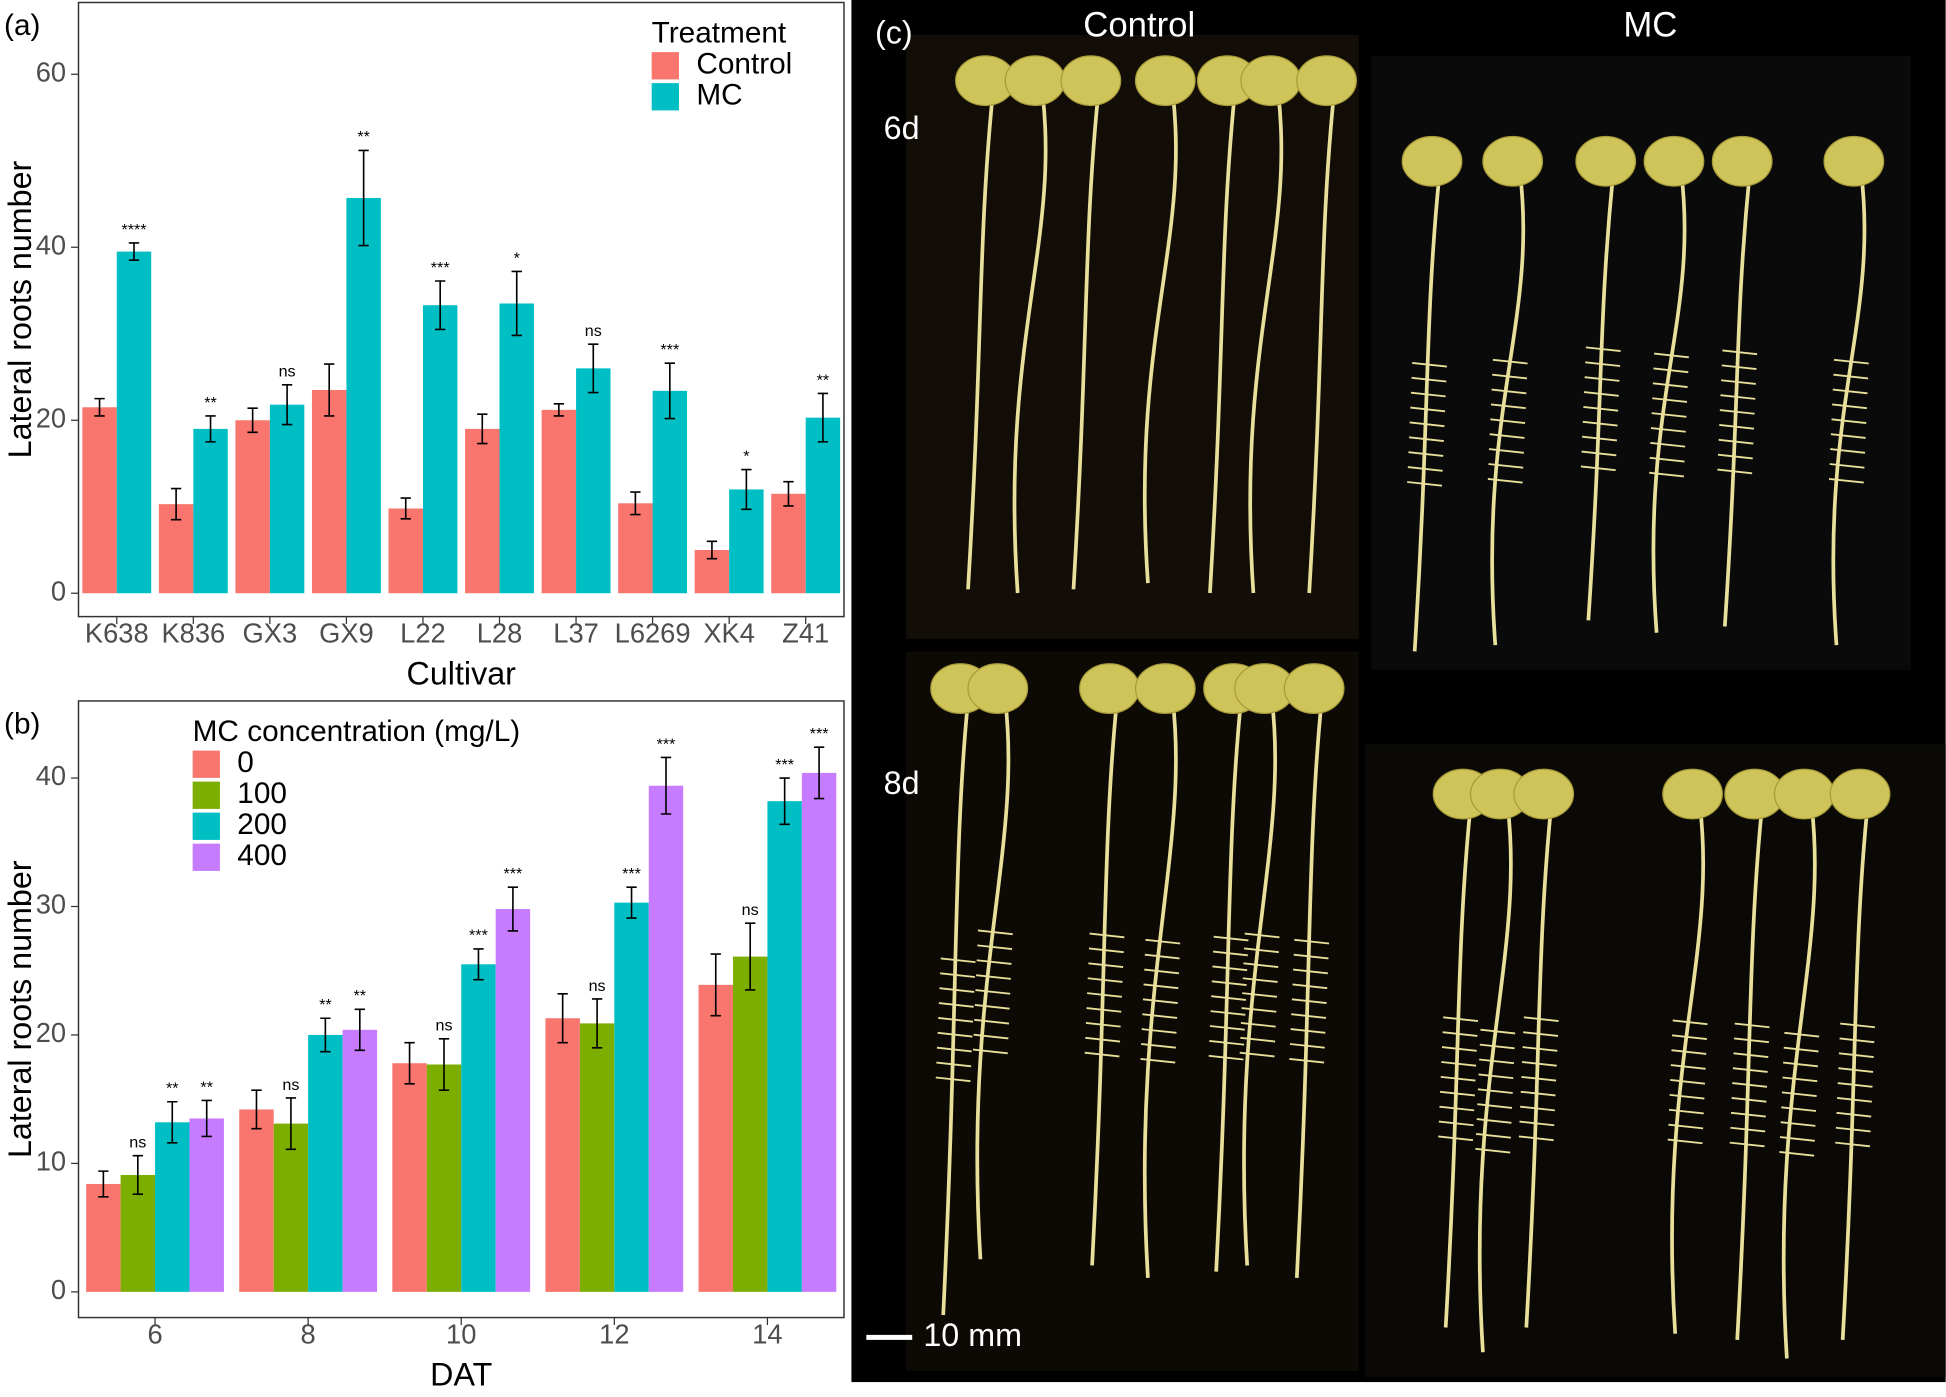 Image resolution: width=1946 pixels, height=1397 pixels. I want to click on legend-label: 400, so click(262, 855).